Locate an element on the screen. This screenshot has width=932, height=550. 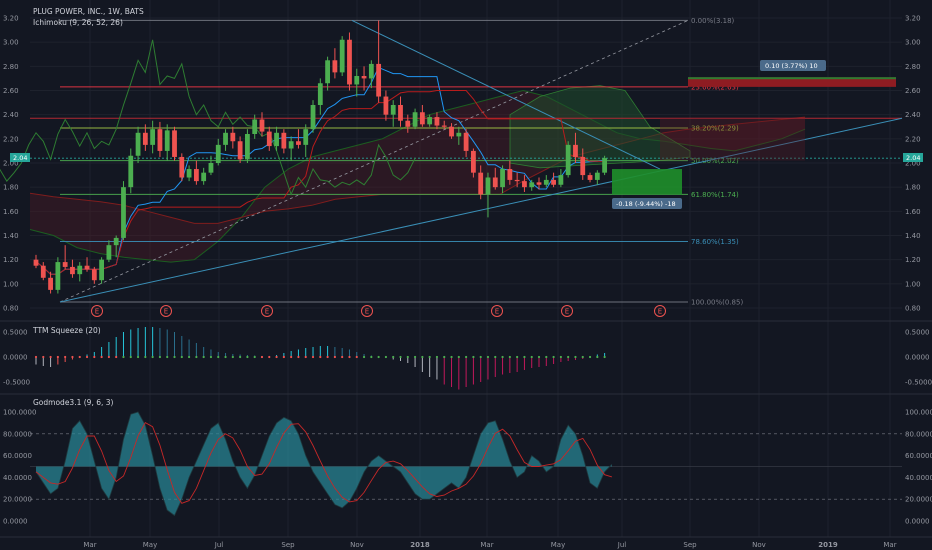
price-tick-label: 2.60 is located at coordinates (913, 91).